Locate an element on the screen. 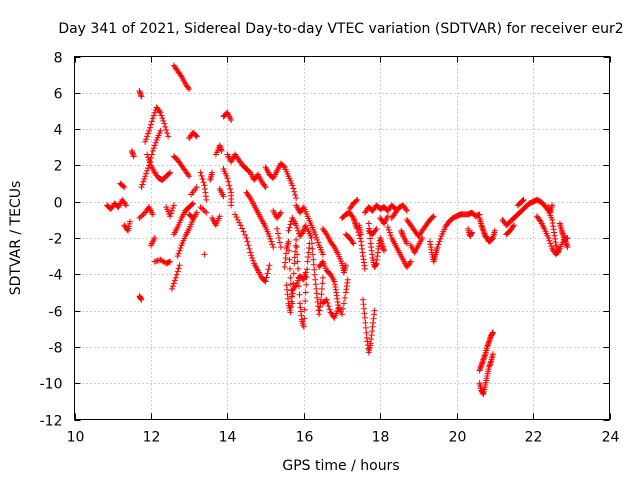  x-tick-label: 12 is located at coordinates (152, 438).